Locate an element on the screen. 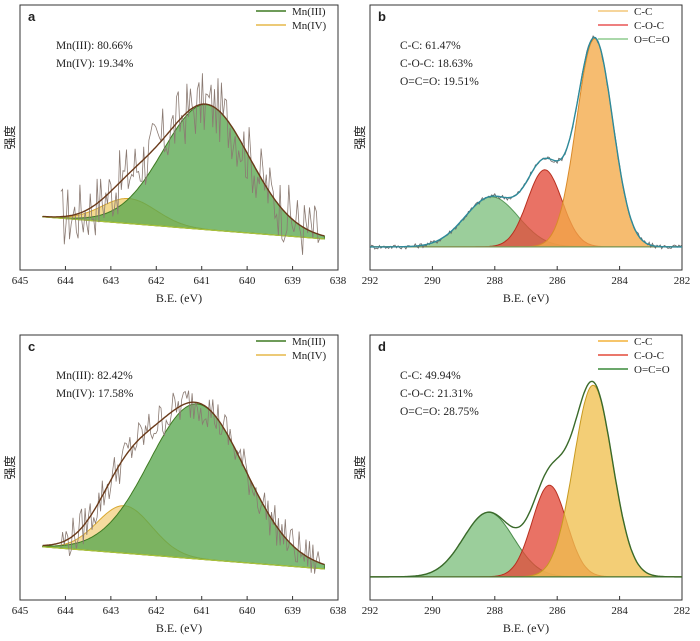  annotation-text: Mn(IV): 17.58% is located at coordinates (95, 394).